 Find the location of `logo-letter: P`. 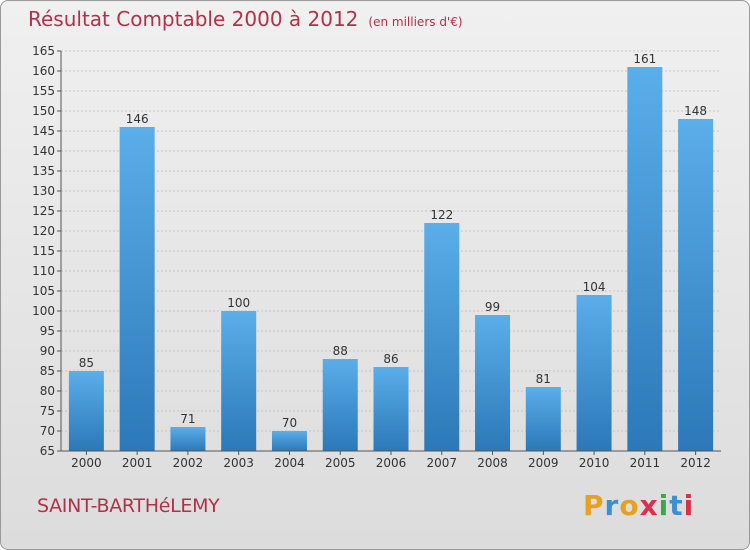

logo-letter: P is located at coordinates (594, 505).